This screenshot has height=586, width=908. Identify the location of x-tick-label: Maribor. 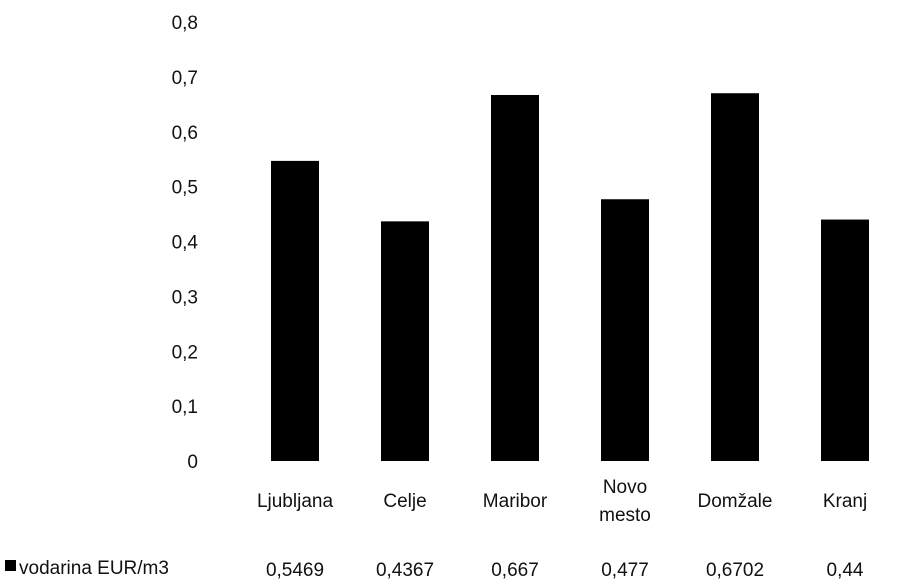
(515, 501).